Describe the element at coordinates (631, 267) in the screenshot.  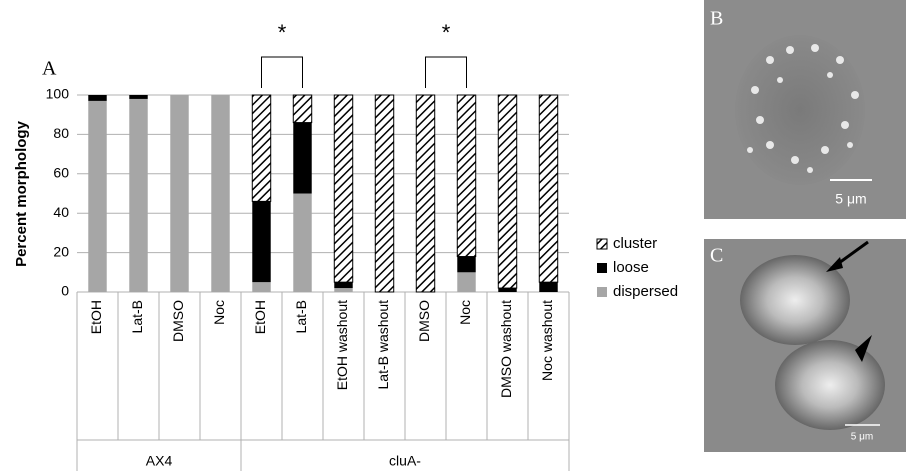
I see `legend-label: loose` at that location.